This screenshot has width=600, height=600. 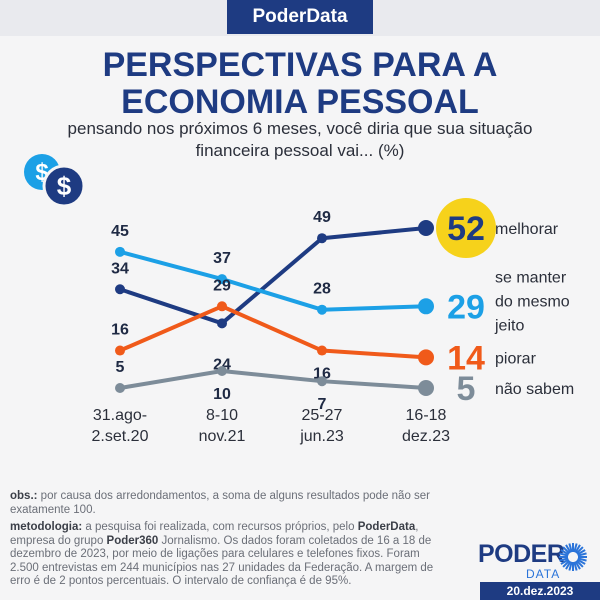 What do you see at coordinates (322, 404) in the screenshot?
I see `data-label-3-2: 7` at bounding box center [322, 404].